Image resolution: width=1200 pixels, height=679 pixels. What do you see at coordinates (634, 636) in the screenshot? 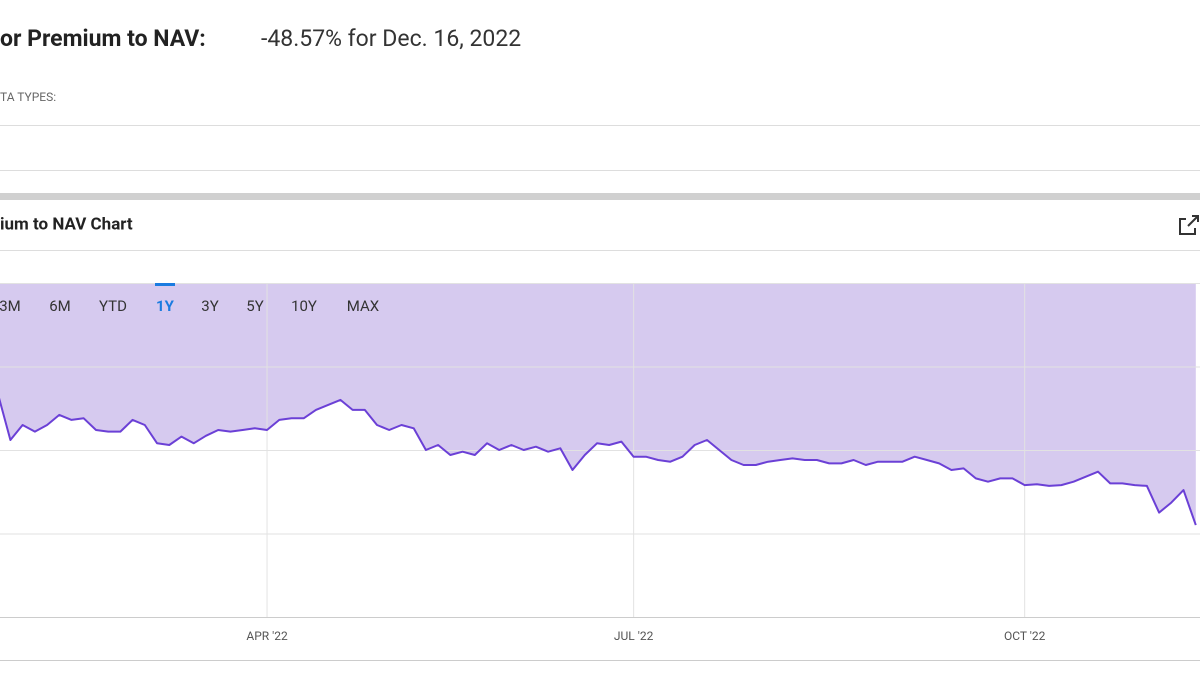
I see `x-tick-label: JUL '22` at bounding box center [634, 636].